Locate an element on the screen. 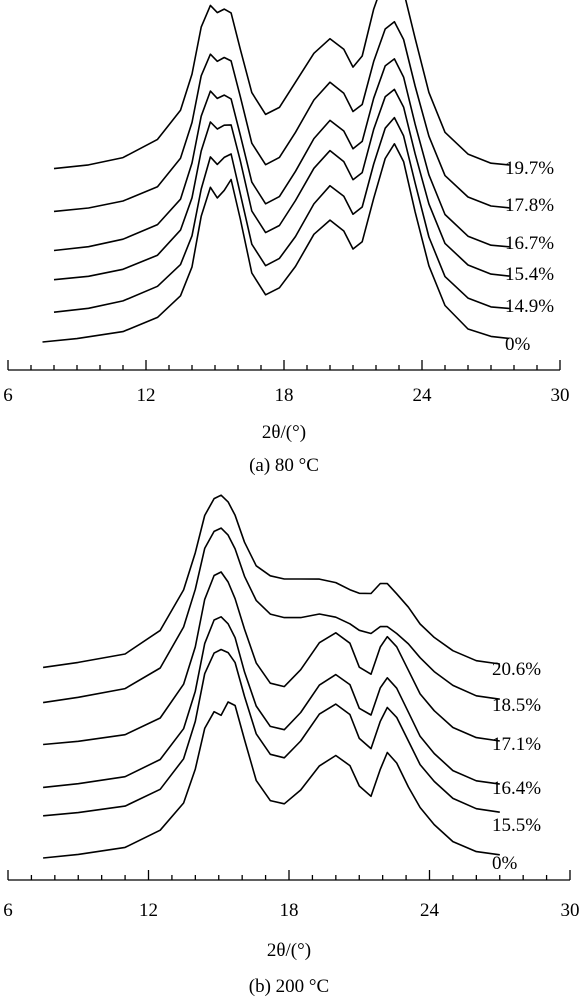  series-label: 17.1% is located at coordinates (516, 744).